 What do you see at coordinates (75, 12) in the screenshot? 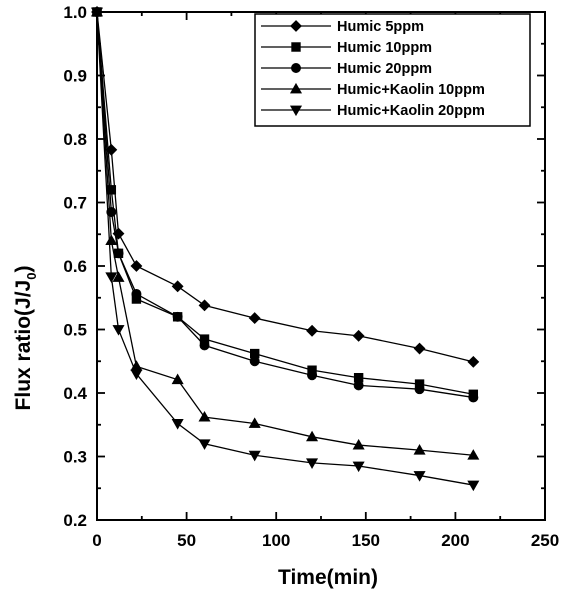
I see `y-tick-label: 1.0` at bounding box center [75, 12].